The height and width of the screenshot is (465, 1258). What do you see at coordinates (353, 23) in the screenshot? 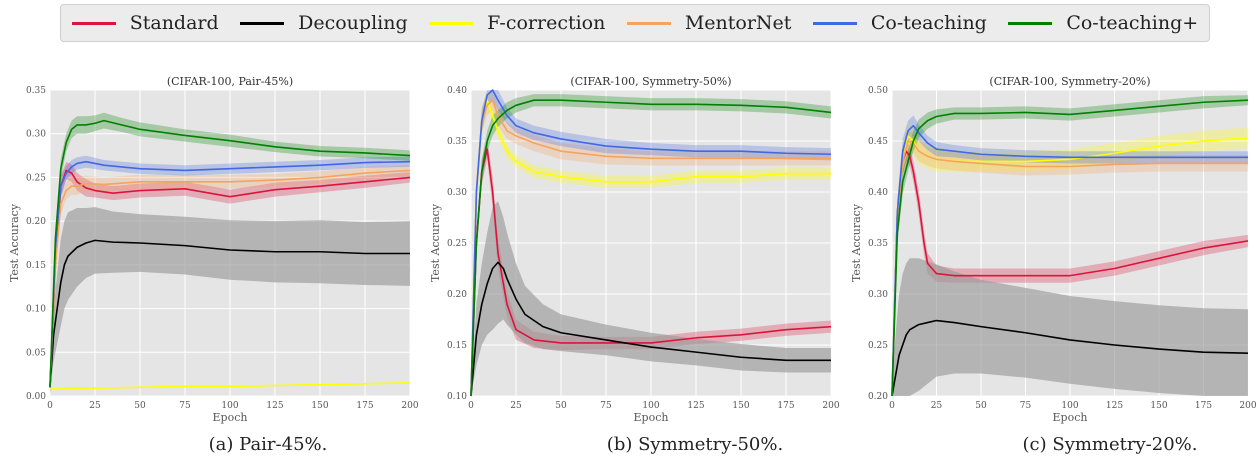
I see `legend-label: Decoupling` at bounding box center [353, 23].